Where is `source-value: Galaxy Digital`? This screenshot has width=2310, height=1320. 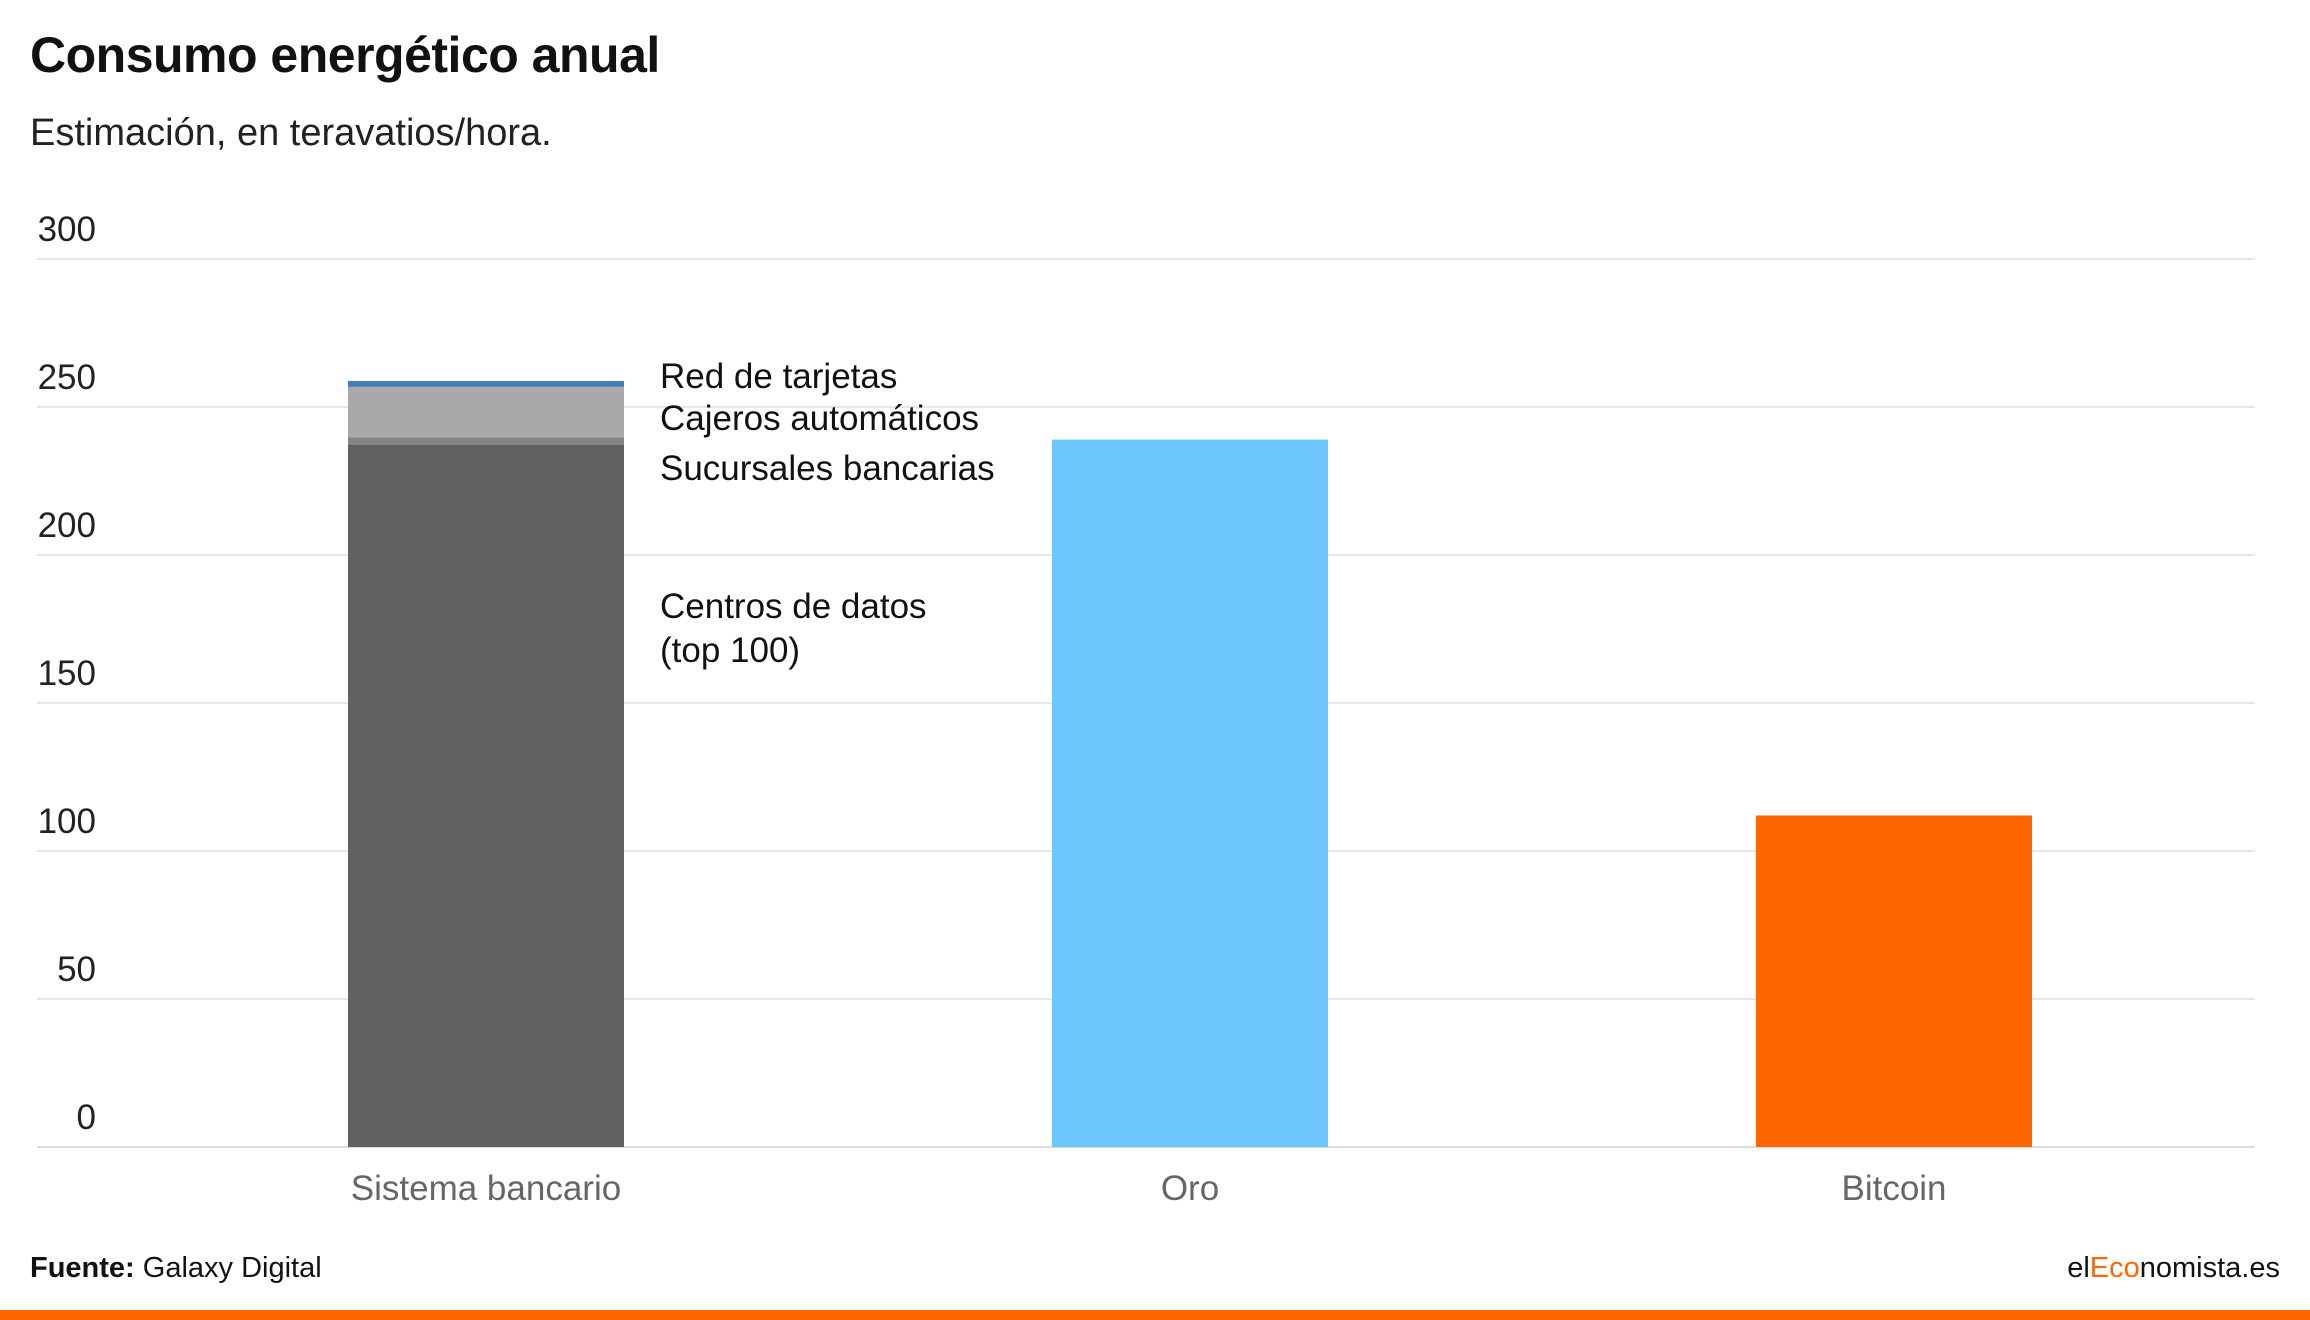 source-value: Galaxy Digital is located at coordinates (232, 1268).